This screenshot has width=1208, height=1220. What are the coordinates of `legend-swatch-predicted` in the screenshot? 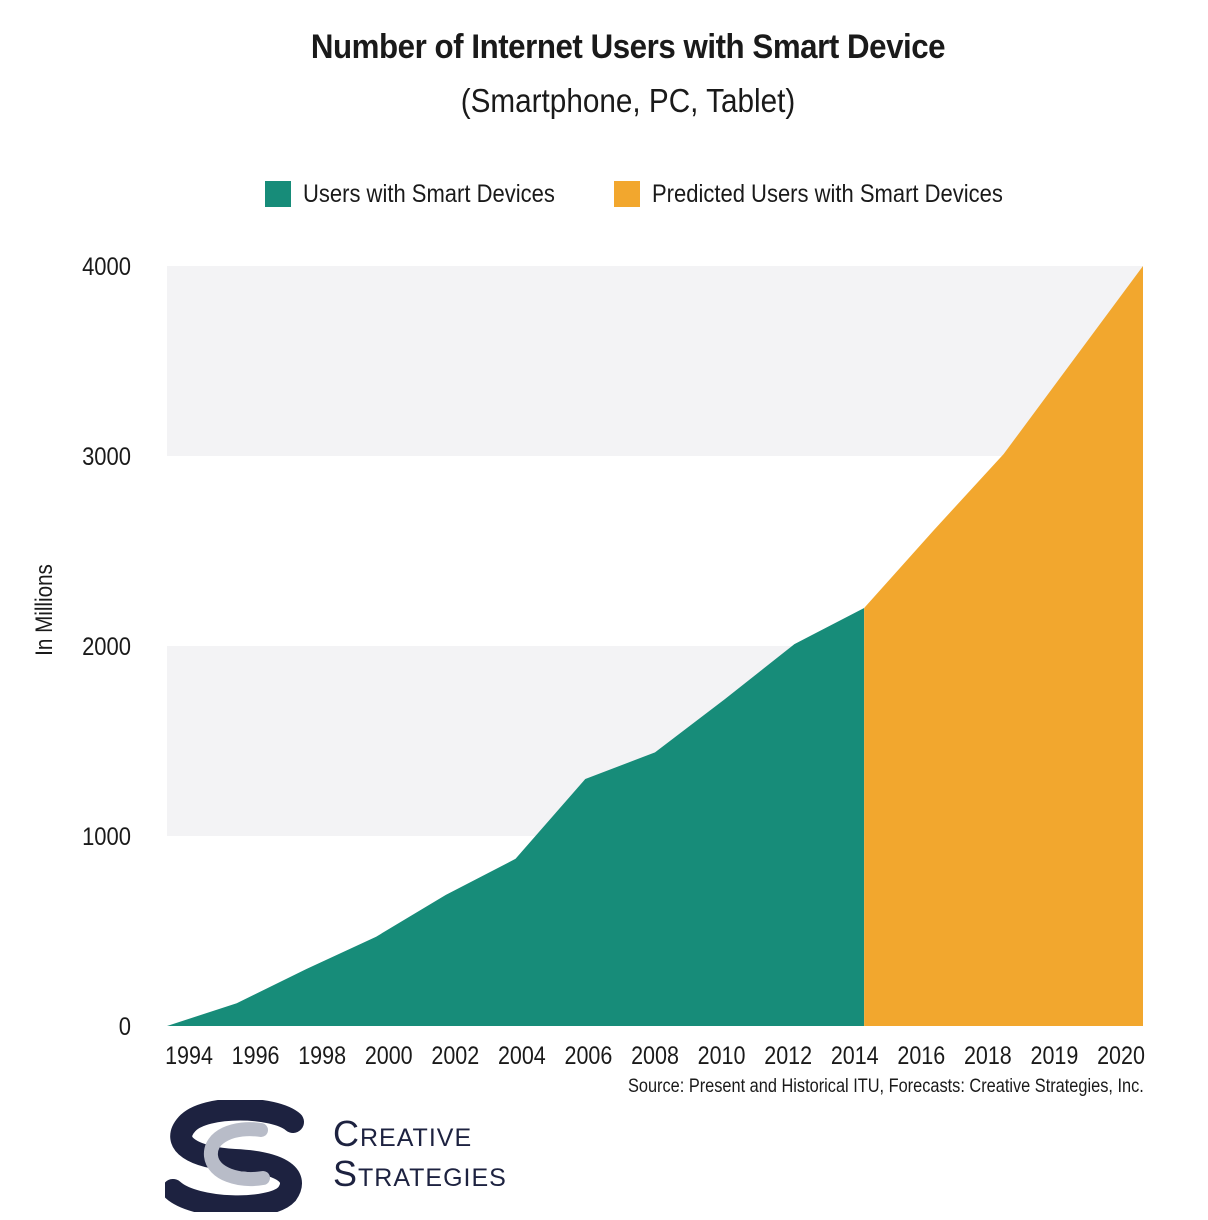 It's located at (627, 194).